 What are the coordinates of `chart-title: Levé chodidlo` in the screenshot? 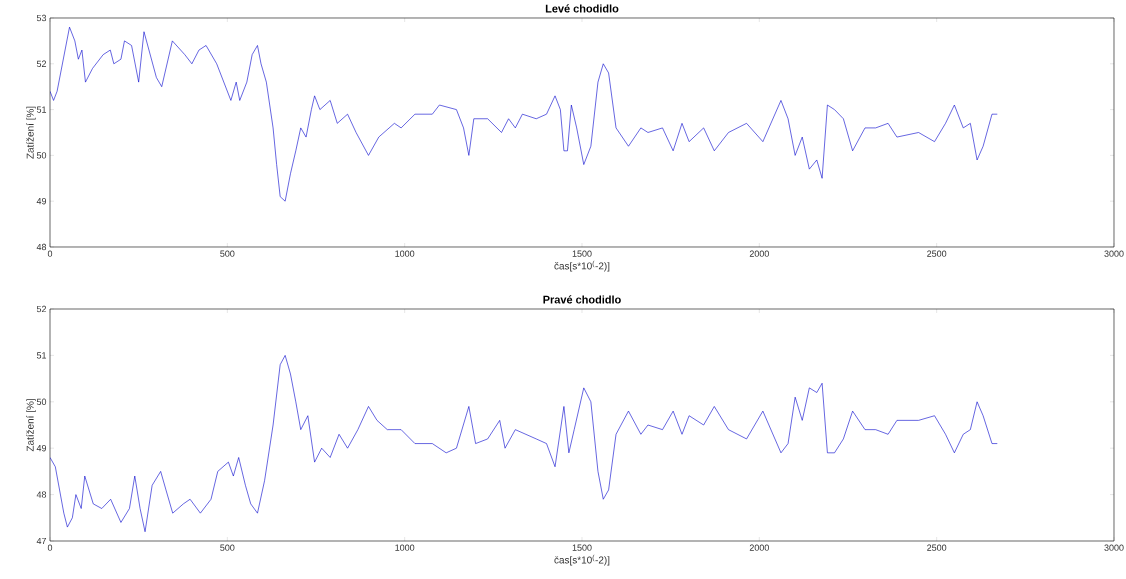 It's located at (582, 8).